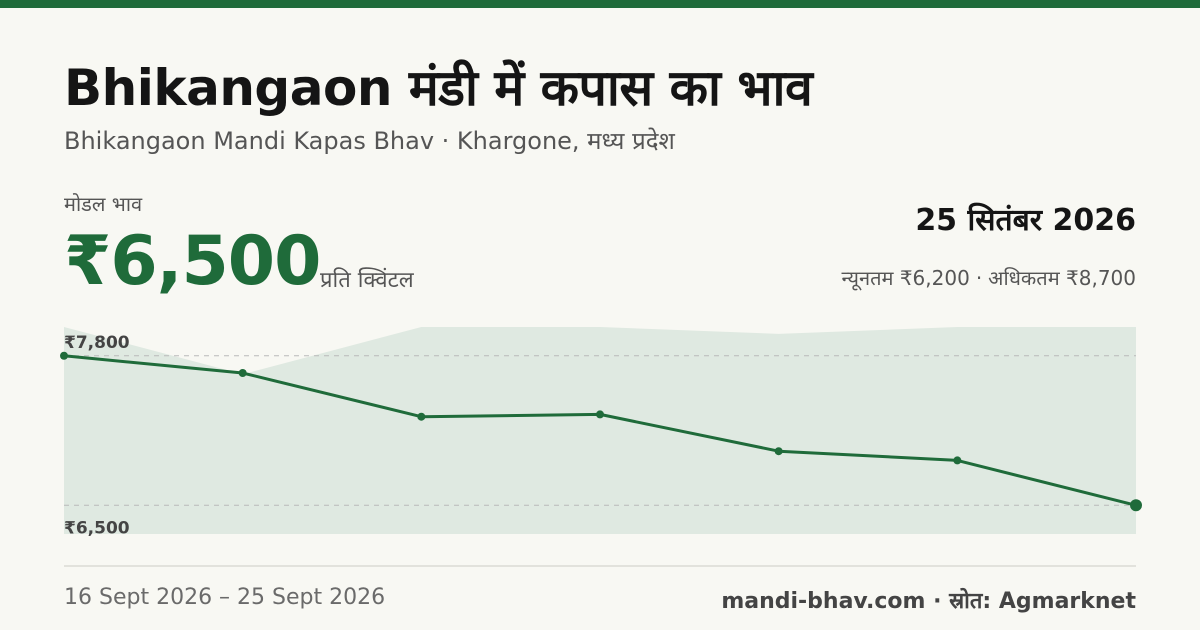 The height and width of the screenshot is (630, 1200). What do you see at coordinates (905, 278) in the screenshot?
I see `min-price: न्यूनतम ₹6,200` at bounding box center [905, 278].